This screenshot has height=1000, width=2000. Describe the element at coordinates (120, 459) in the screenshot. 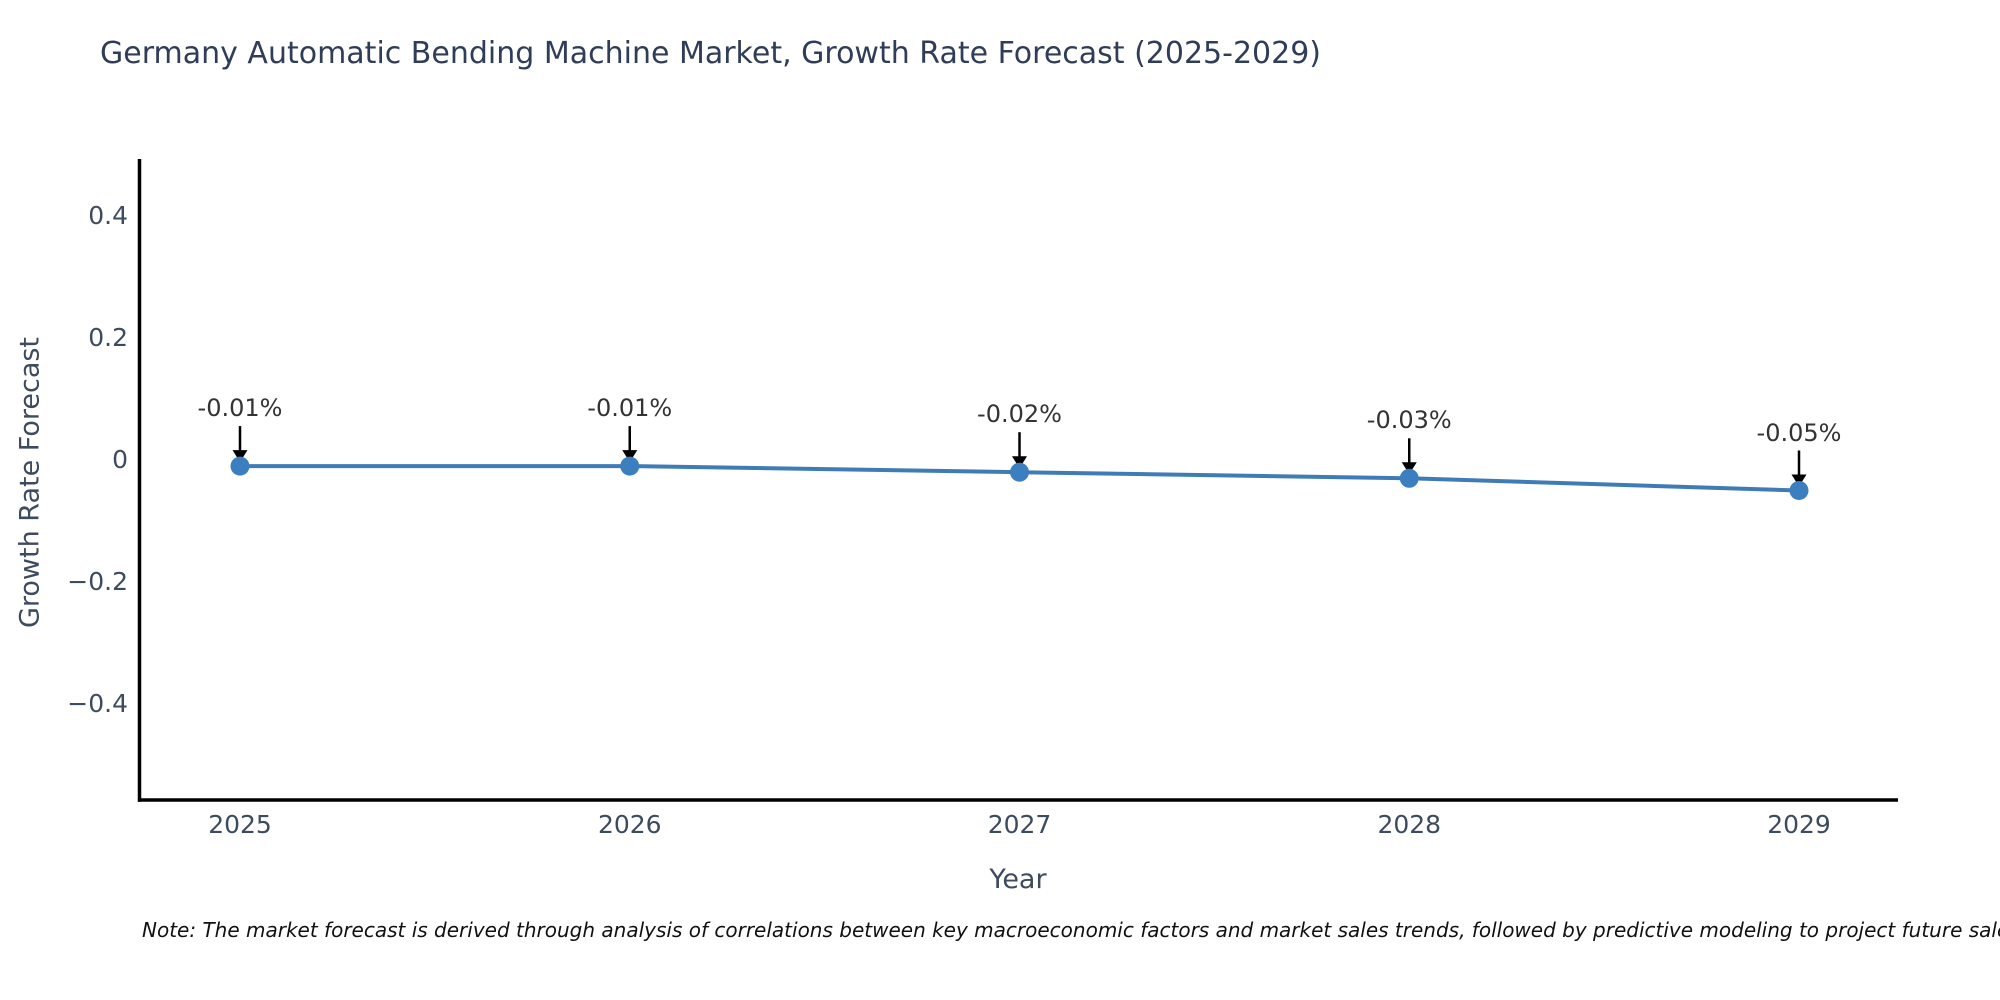

I see `y-tick-label: 0` at that location.